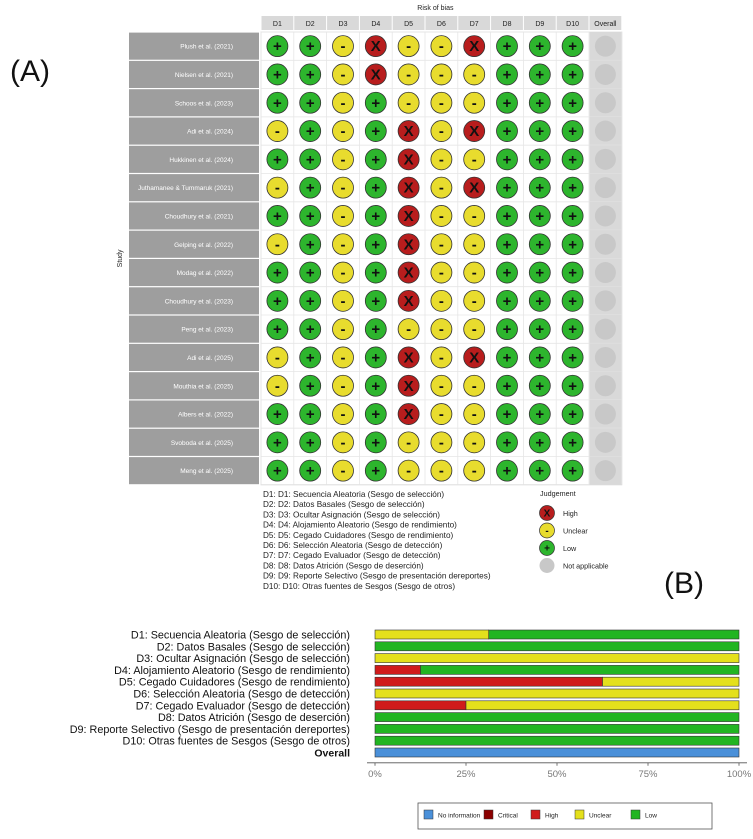 The height and width of the screenshot is (839, 753). What do you see at coordinates (203, 245) in the screenshot?
I see `study-label: Gelping et al. (2022)` at bounding box center [203, 245].